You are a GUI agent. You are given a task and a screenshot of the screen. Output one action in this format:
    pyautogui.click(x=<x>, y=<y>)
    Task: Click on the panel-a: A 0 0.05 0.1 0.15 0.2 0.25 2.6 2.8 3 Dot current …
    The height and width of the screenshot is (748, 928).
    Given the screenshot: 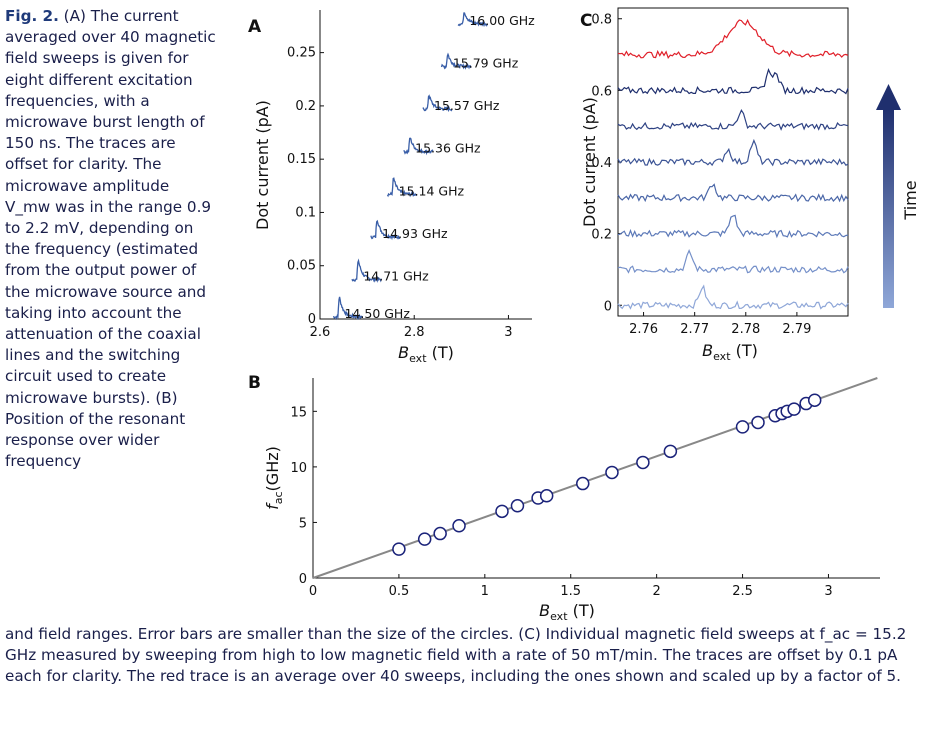 What is the action you would take?
    pyautogui.click(x=391, y=187)
    